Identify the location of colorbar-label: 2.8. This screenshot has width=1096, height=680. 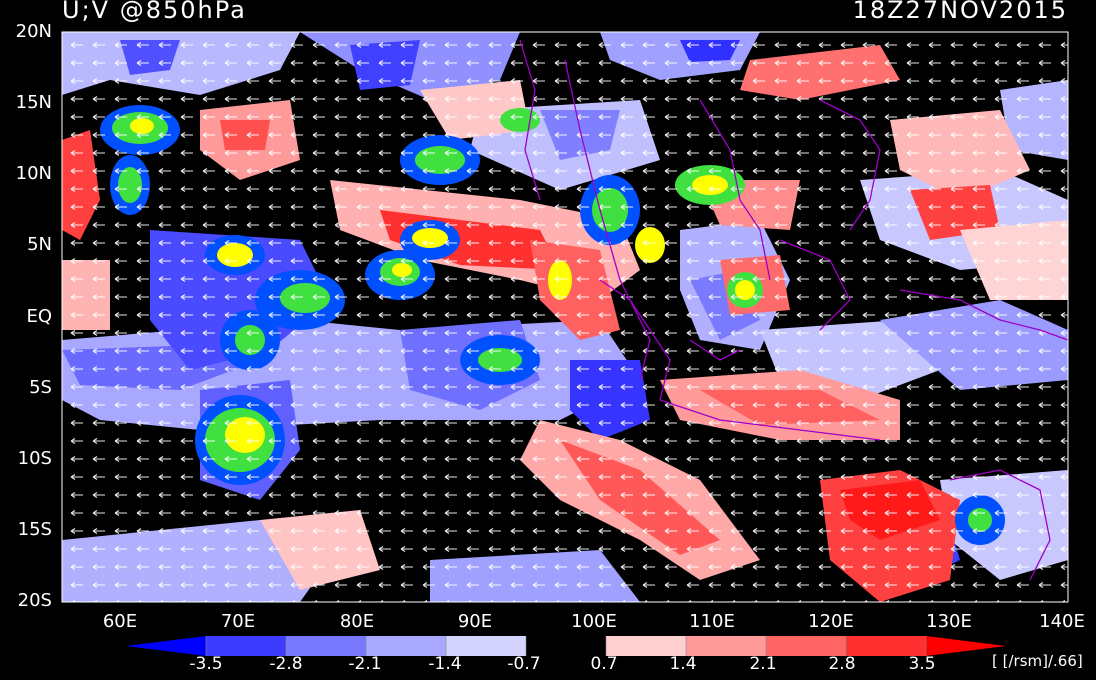
(842, 664).